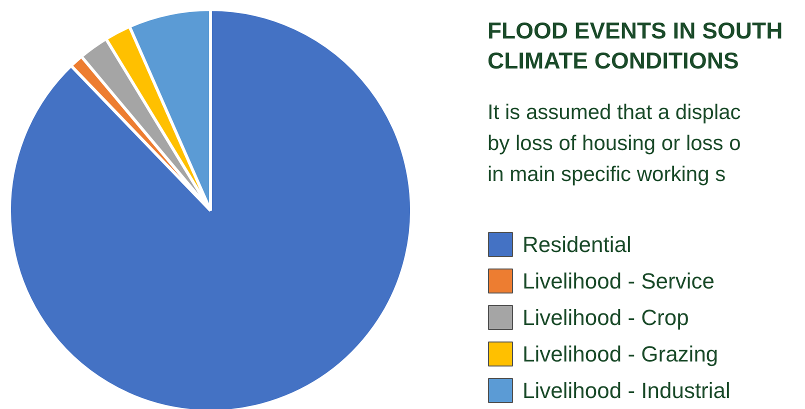  I want to click on legend-label: Livelihood - Grazing, so click(620, 354).